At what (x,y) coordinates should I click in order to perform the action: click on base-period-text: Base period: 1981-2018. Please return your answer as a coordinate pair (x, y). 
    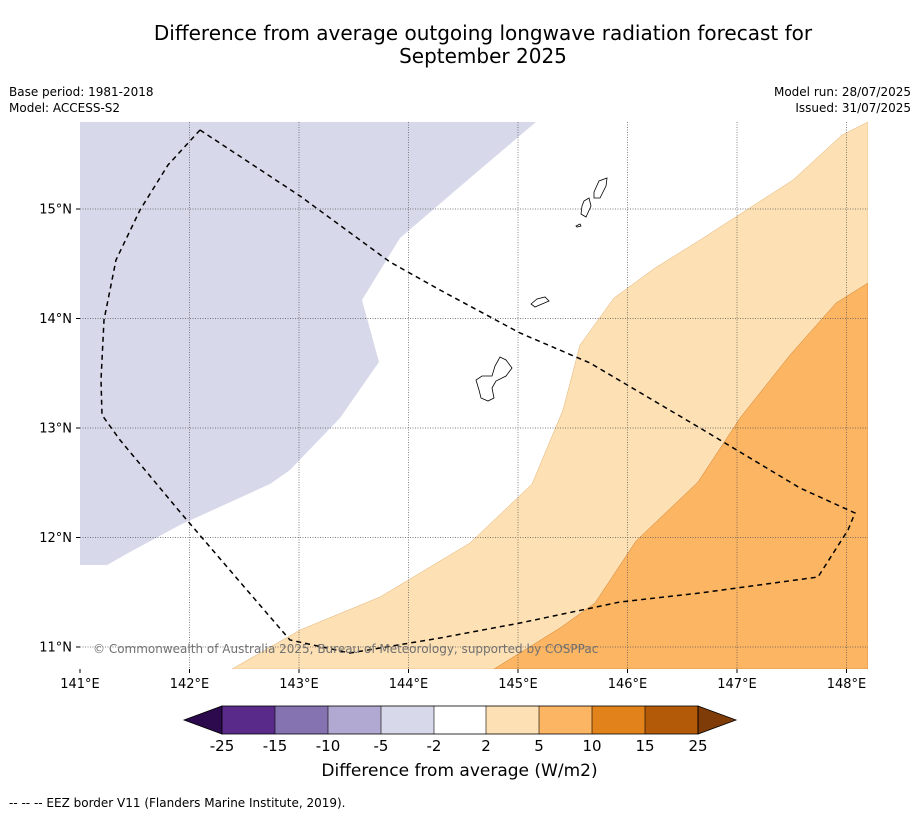
    Looking at the image, I should click on (81, 92).